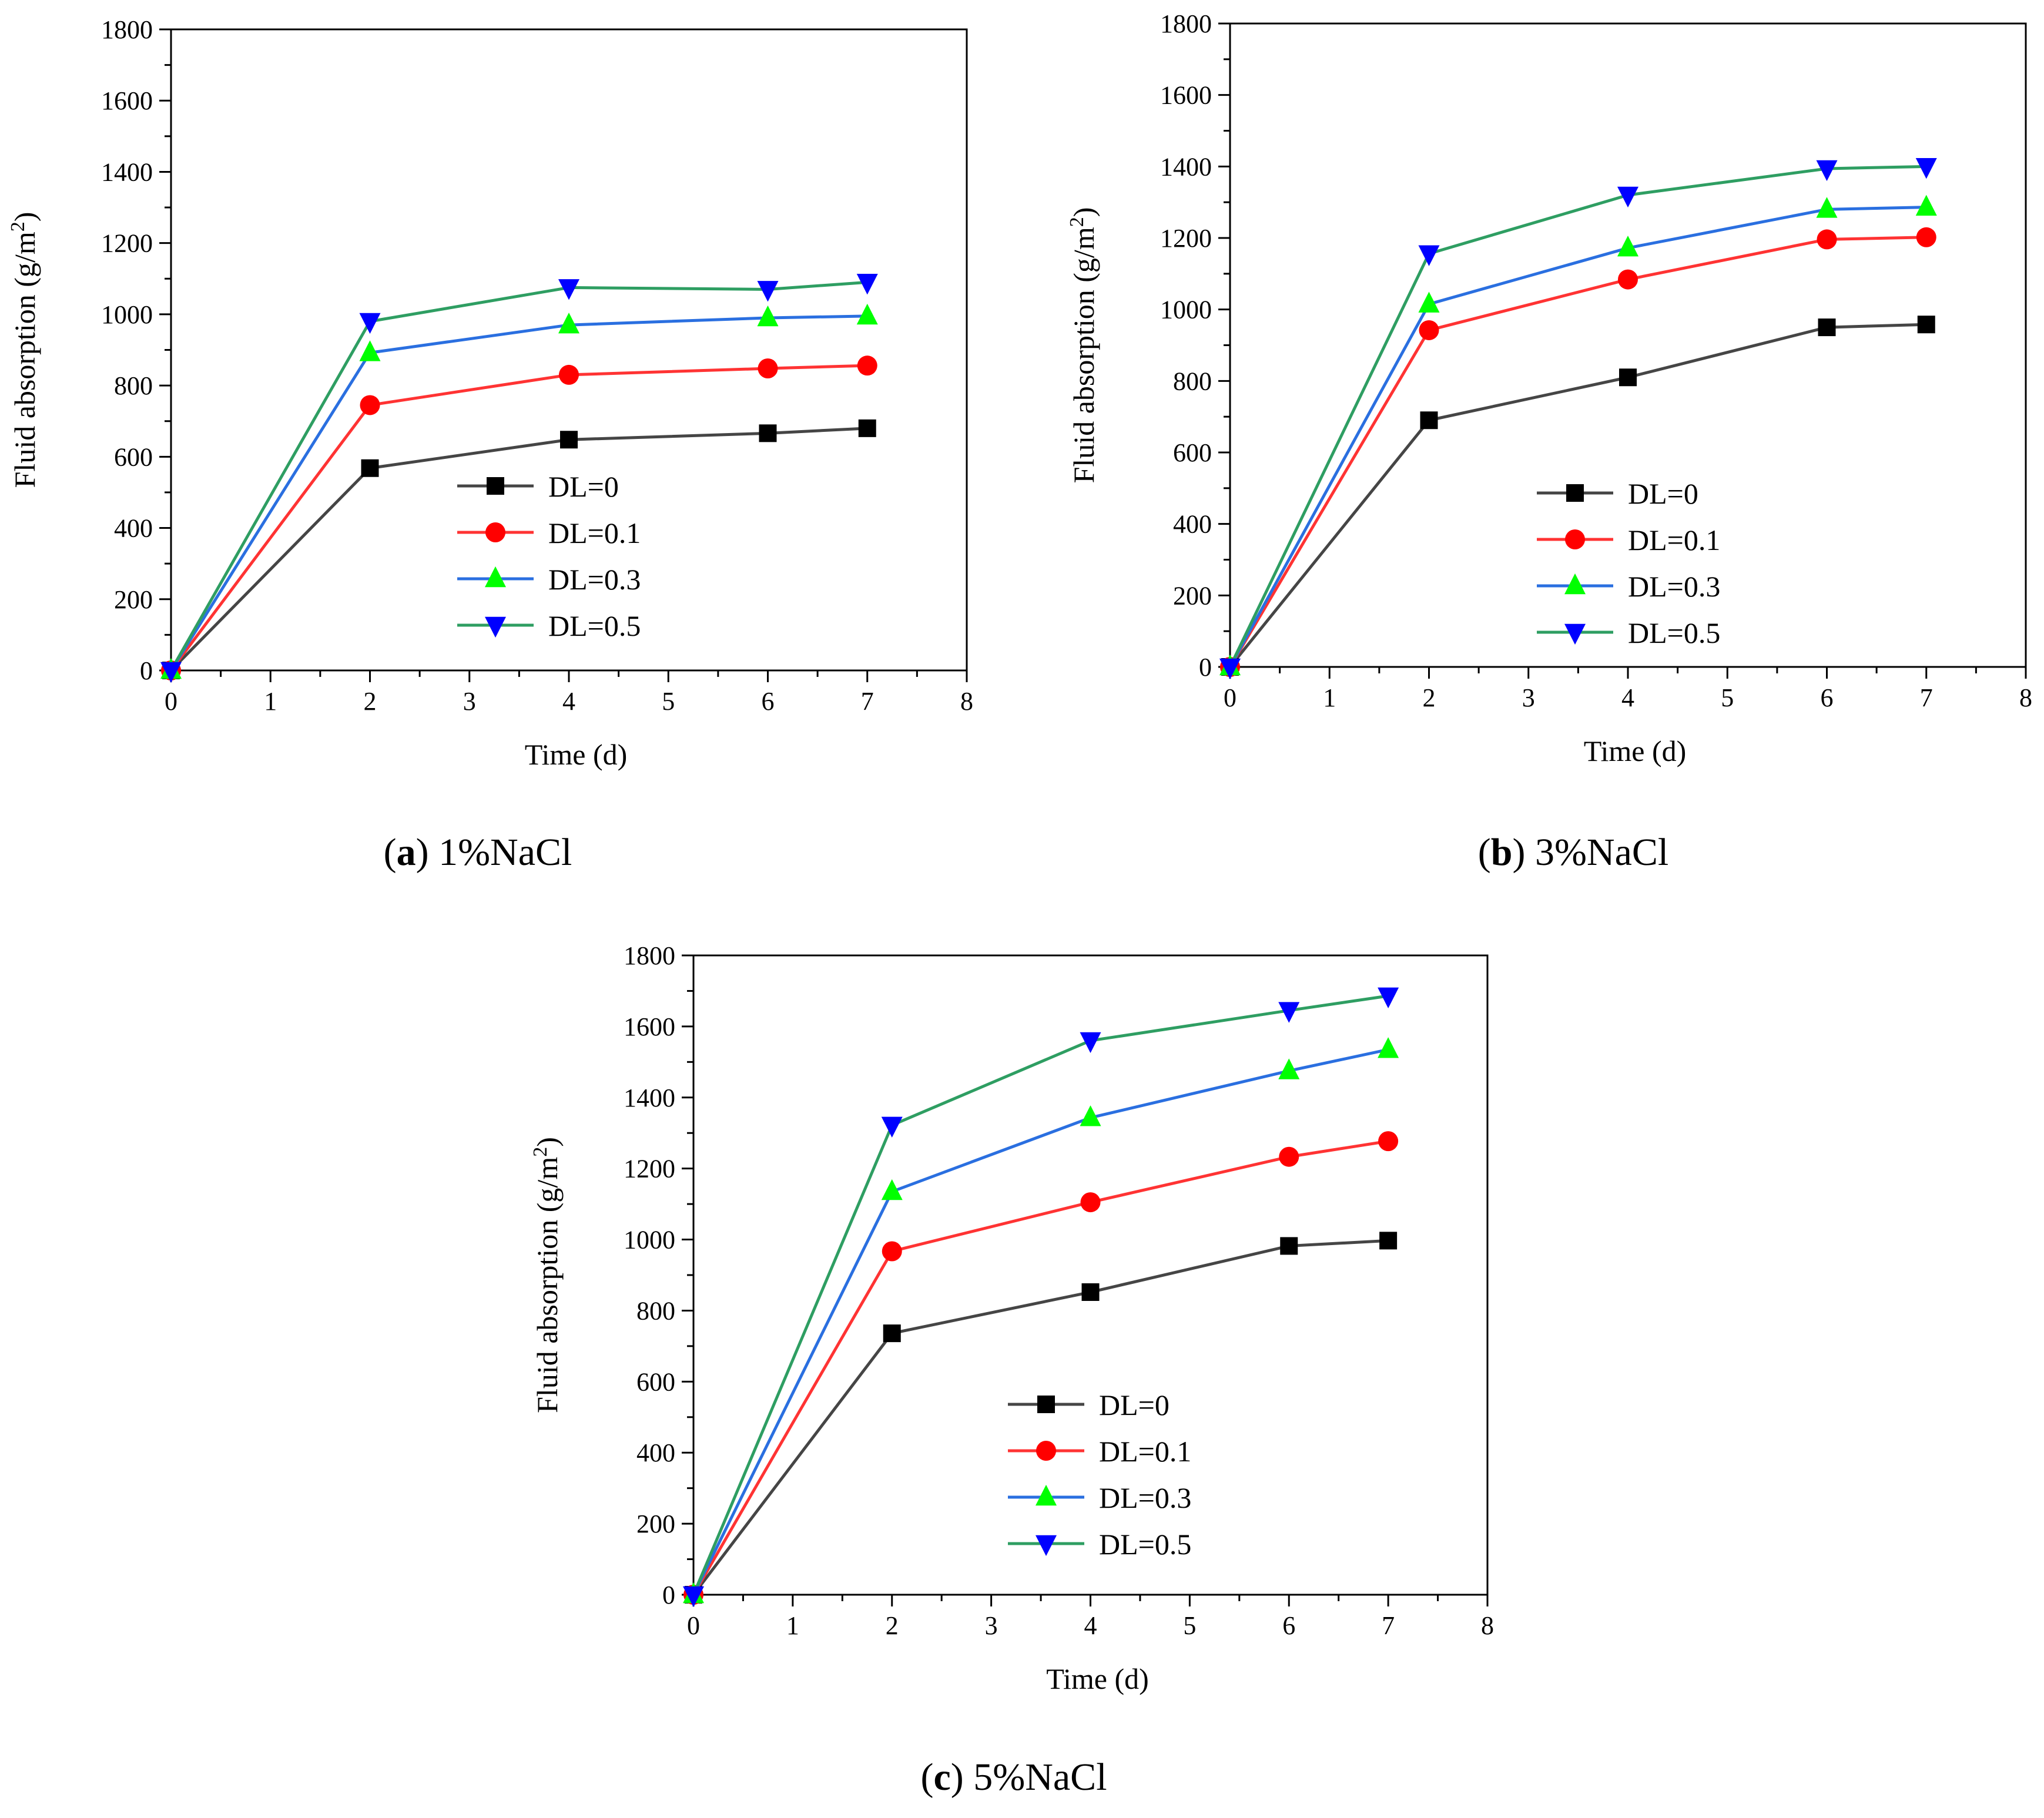 This screenshot has height=1818, width=2044. What do you see at coordinates (1484, 852) in the screenshot?
I see `caption-paren-open: (` at bounding box center [1484, 852].